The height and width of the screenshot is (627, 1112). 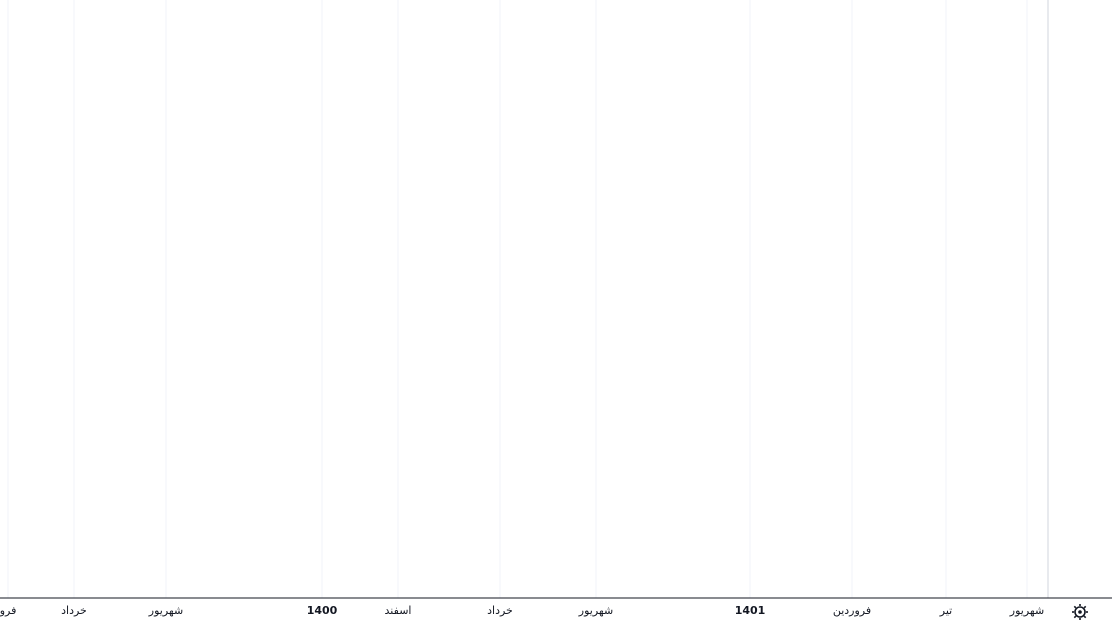 I want to click on x-tick-label: فرو, so click(x=8, y=610).